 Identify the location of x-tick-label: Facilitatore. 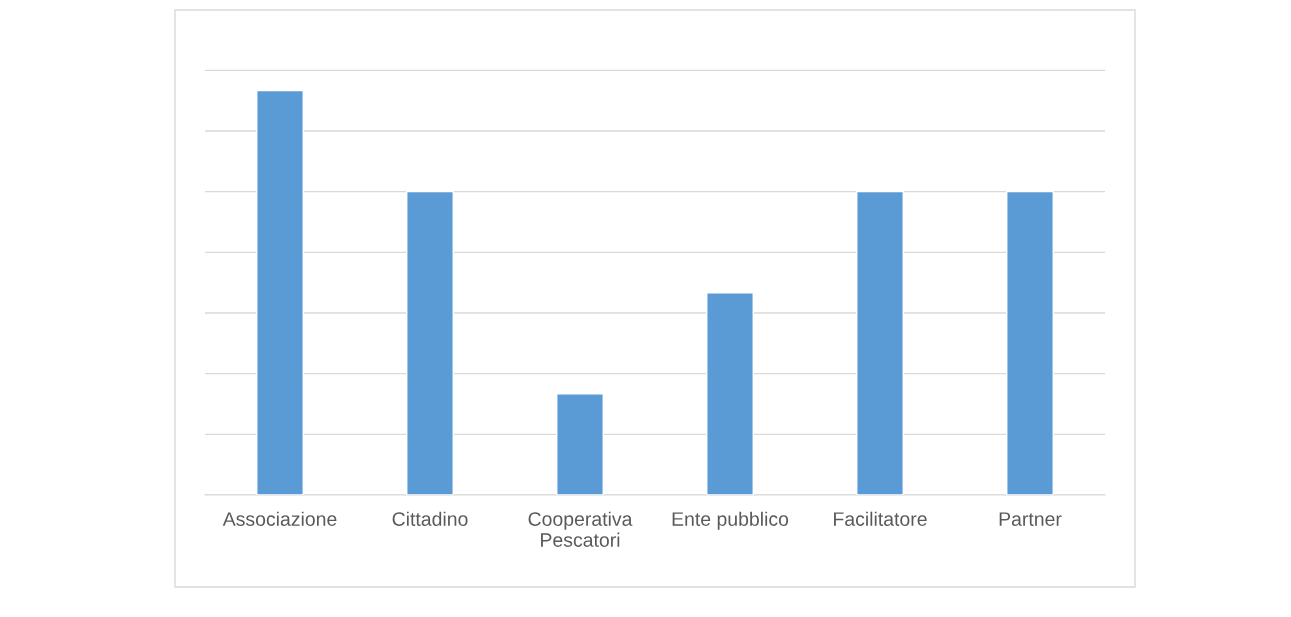
(880, 518).